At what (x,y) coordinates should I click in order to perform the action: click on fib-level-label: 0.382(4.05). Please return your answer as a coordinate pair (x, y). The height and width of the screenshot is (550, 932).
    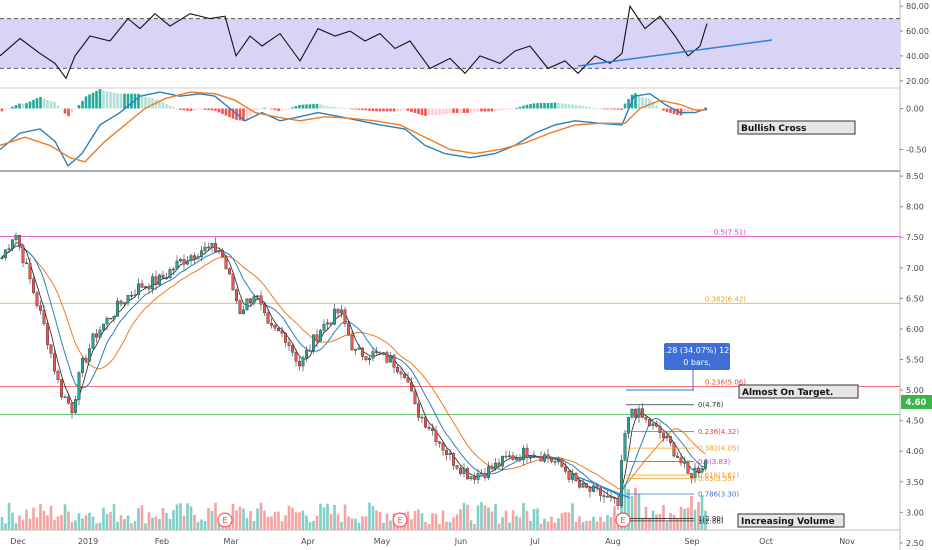
    Looking at the image, I should click on (718, 449).